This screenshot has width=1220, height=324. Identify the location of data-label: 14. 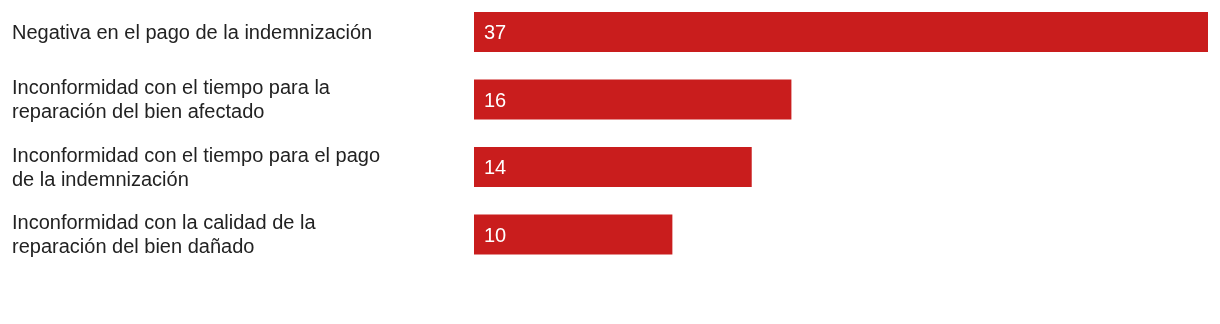
(495, 167).